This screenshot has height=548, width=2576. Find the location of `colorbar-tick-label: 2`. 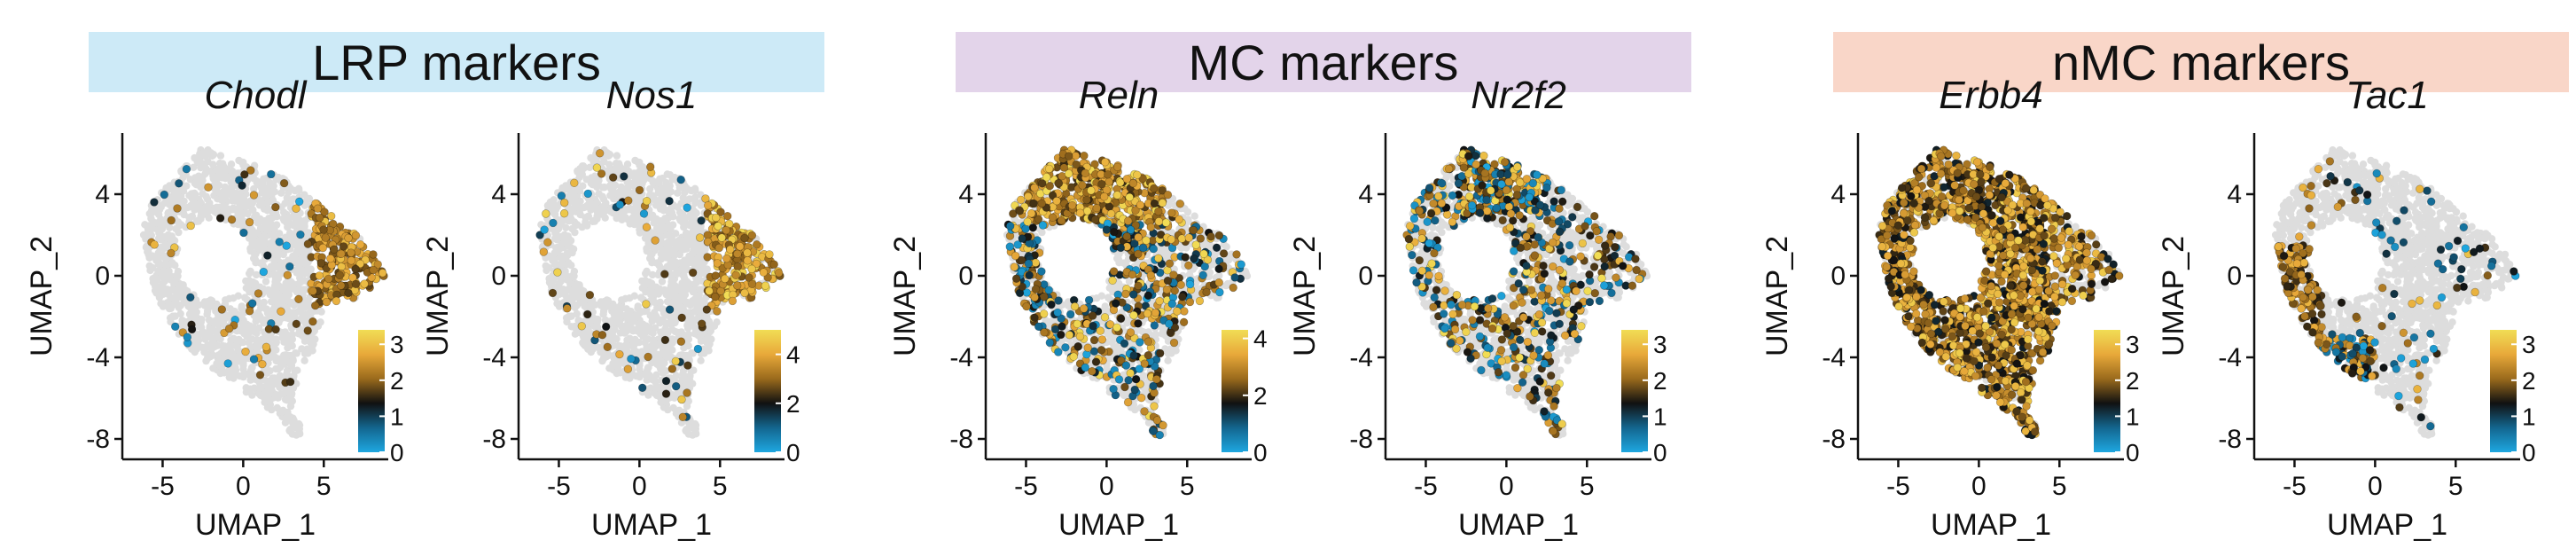

colorbar-tick-label: 2 is located at coordinates (793, 404).